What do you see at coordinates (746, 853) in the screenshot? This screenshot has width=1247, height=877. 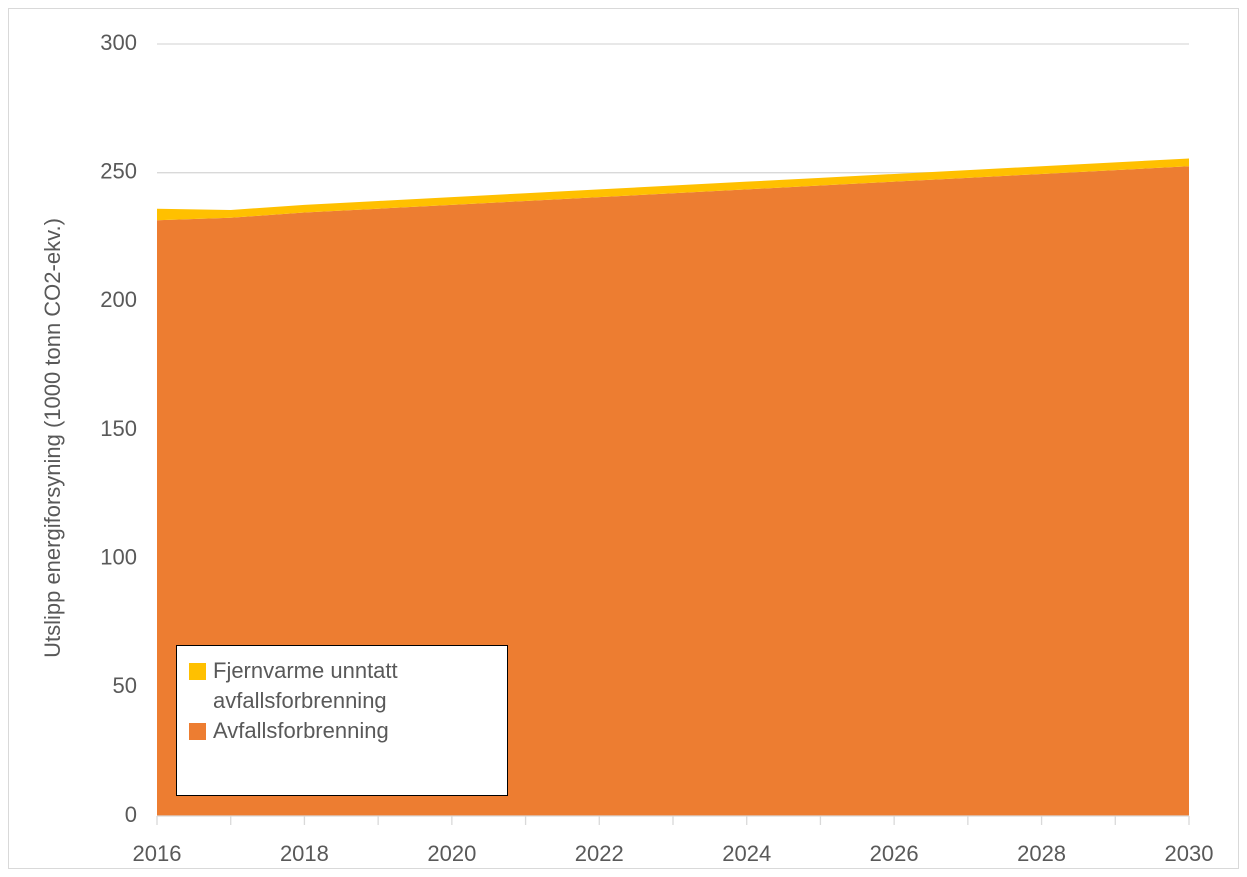 I see `x-tick-label-2024: 2024` at bounding box center [746, 853].